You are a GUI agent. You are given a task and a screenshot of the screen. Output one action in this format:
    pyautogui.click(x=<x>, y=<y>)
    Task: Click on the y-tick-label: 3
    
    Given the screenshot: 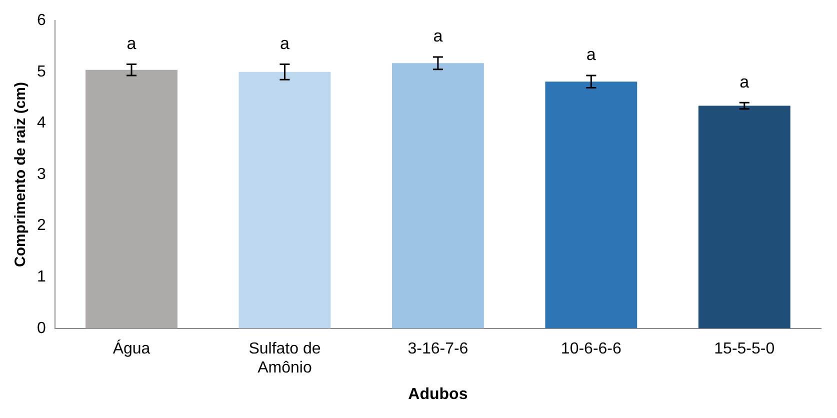 What is the action you would take?
    pyautogui.click(x=41, y=174)
    